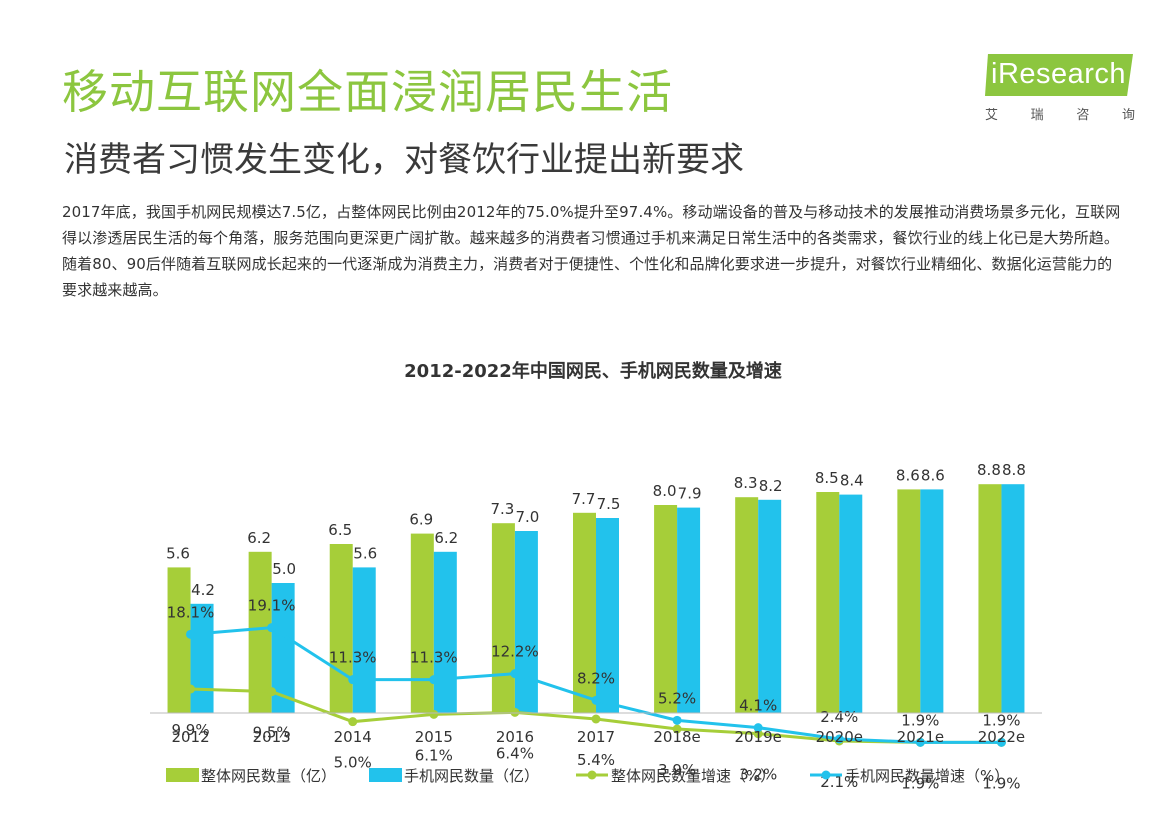  What do you see at coordinates (367, 92) in the screenshot?
I see `page-title: 移动互联网全面浸润居民生活` at bounding box center [367, 92].